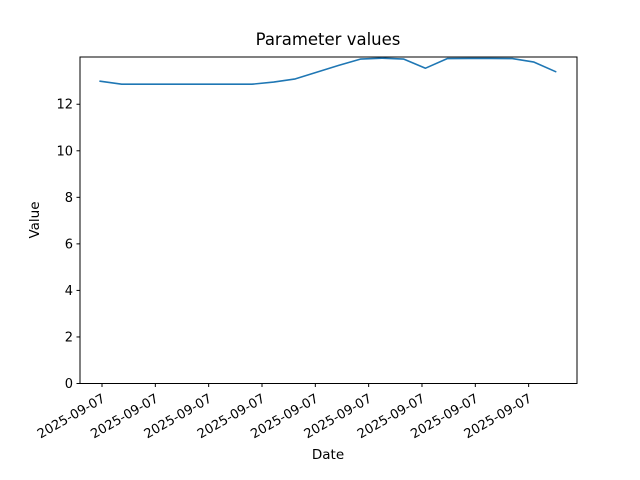  What do you see at coordinates (69, 384) in the screenshot?
I see `y-tick-label: 0` at bounding box center [69, 384].